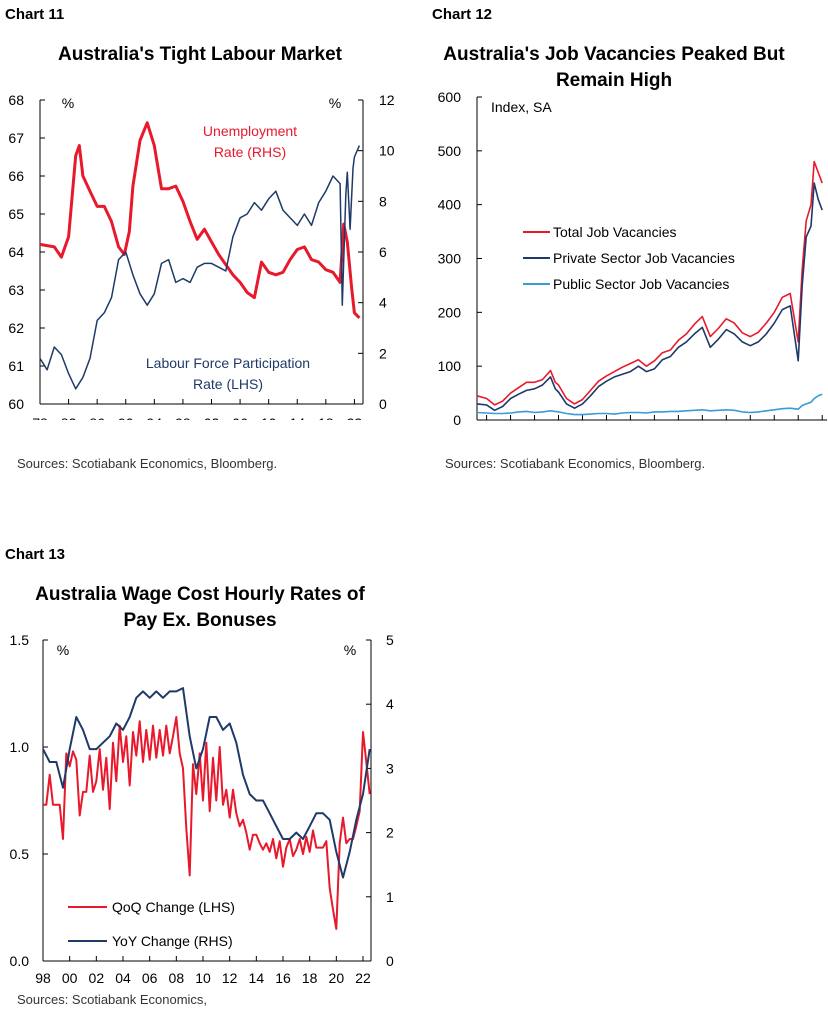  I want to click on x-tick-label: 08, so click(177, 978).